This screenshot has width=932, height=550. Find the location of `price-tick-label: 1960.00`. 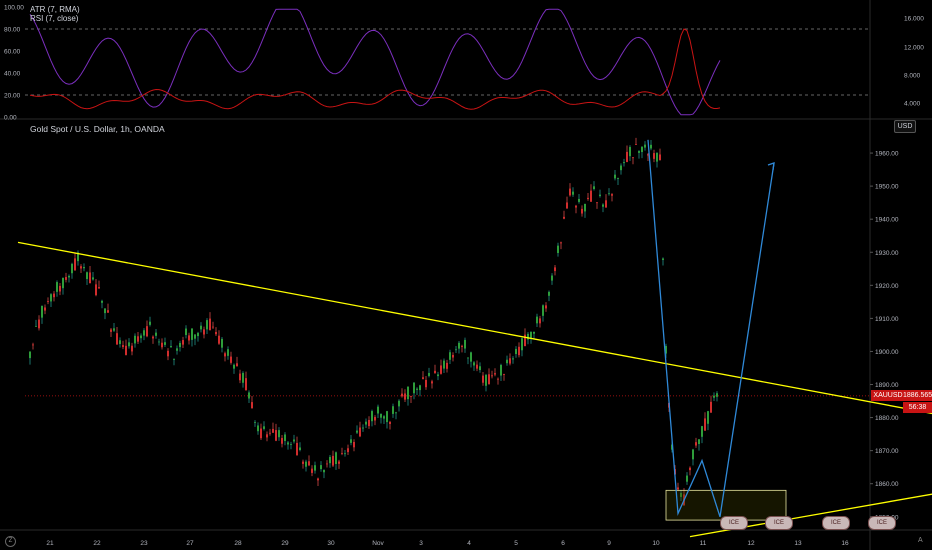

price-tick-label: 1960.00 is located at coordinates (887, 154).